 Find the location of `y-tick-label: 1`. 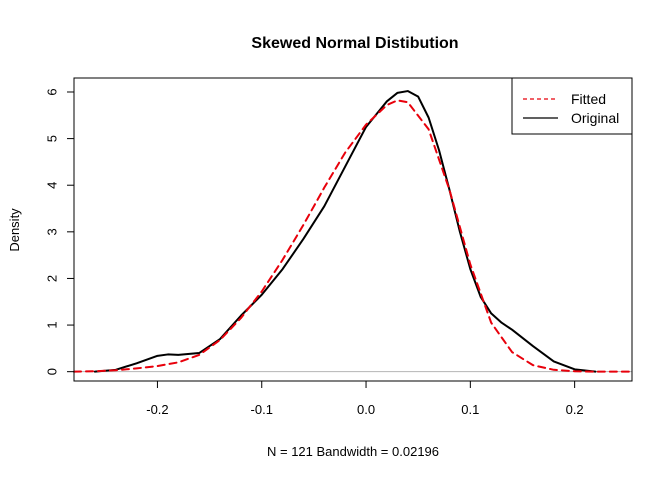

y-tick-label: 1 is located at coordinates (52, 324).